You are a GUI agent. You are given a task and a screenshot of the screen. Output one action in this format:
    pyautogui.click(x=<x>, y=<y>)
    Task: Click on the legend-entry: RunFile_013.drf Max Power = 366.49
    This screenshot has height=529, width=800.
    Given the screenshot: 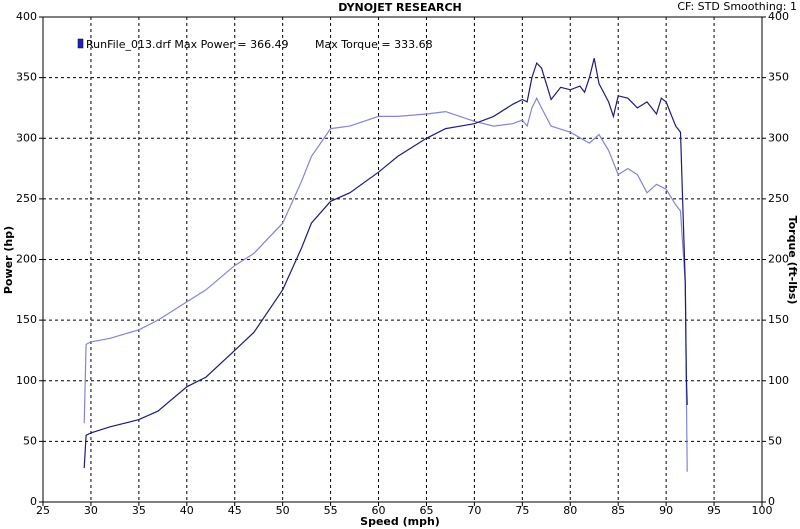 What is the action you would take?
    pyautogui.click(x=187, y=44)
    